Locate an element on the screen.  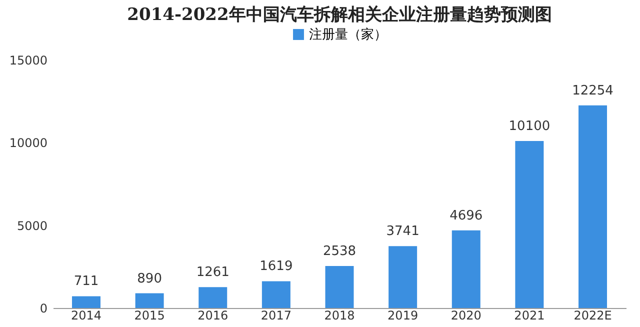
data-label: 12254 is located at coordinates (593, 90).